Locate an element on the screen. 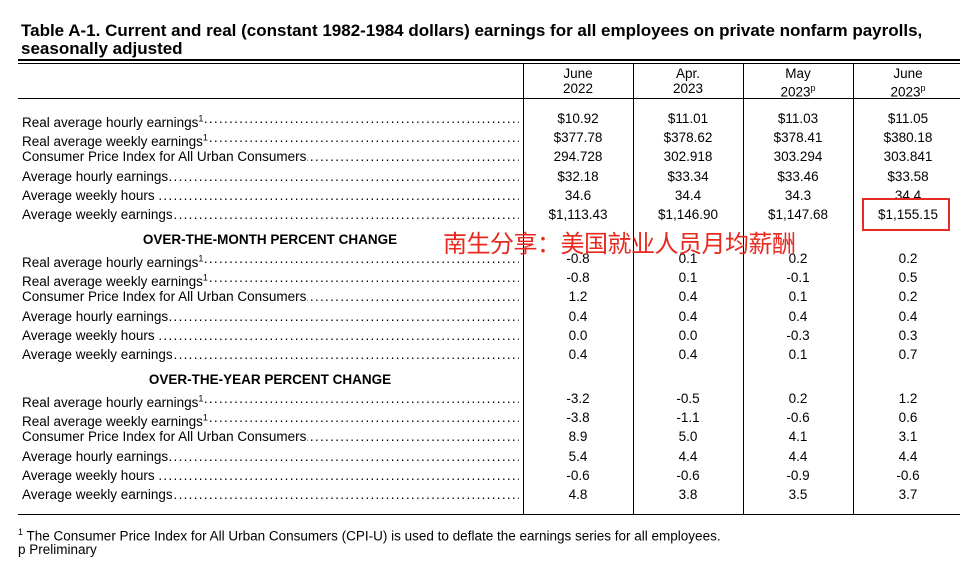 The height and width of the screenshot is (571, 960). table-cell: -0.1 is located at coordinates (798, 278).